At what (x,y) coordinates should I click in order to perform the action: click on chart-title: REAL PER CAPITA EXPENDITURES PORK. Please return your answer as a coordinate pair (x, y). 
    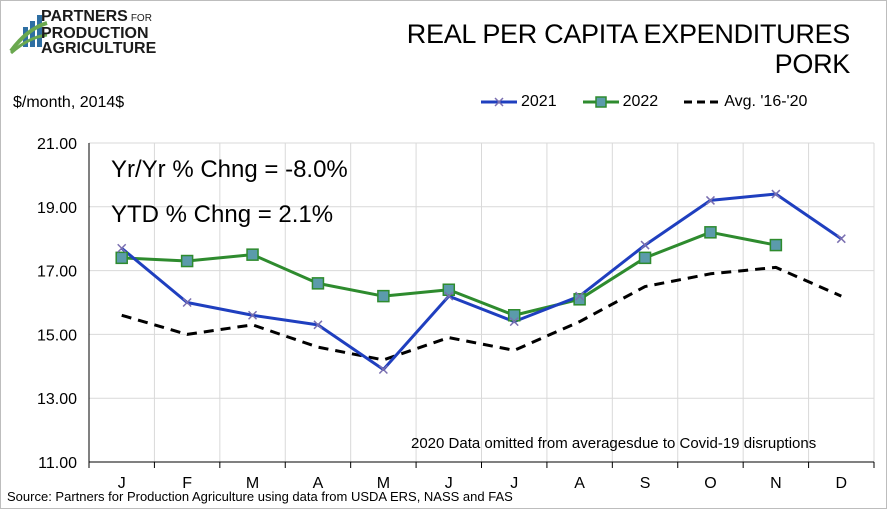
    Looking at the image, I should click on (628, 49).